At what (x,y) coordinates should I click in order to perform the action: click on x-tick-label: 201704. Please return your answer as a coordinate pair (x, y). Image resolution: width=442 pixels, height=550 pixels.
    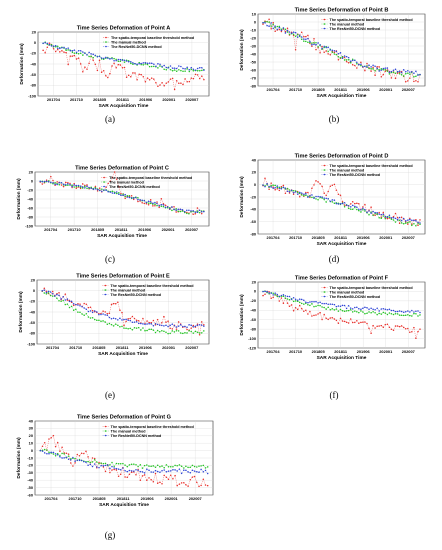
    Looking at the image, I should click on (54, 99).